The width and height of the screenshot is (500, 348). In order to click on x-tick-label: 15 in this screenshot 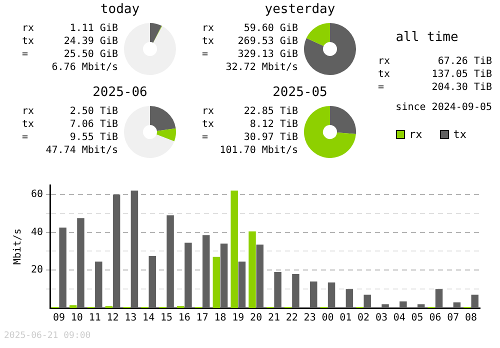, I will do `click(166, 318)`.